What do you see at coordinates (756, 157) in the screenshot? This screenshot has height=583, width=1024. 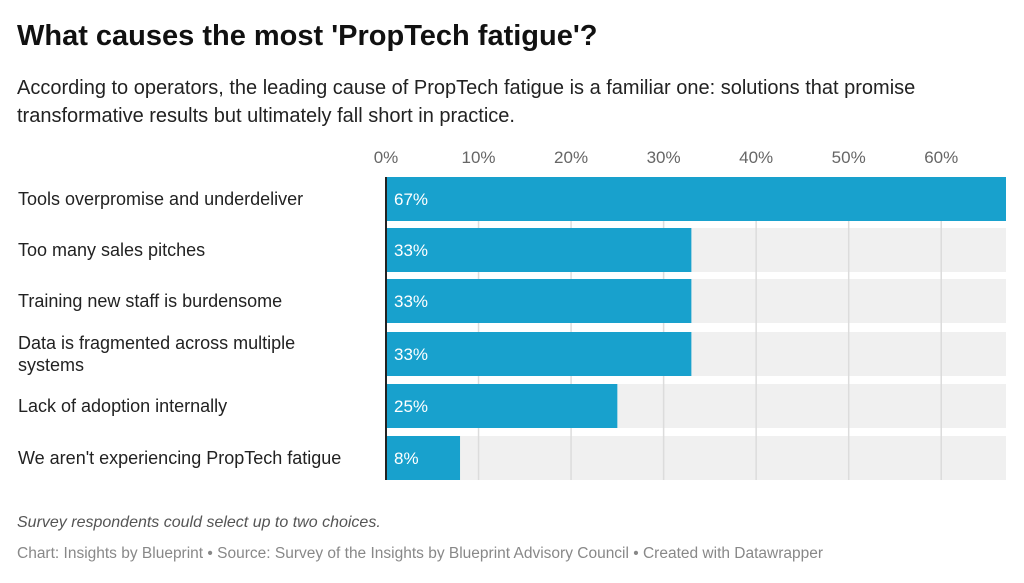 I see `tick-label: 40%` at bounding box center [756, 157].